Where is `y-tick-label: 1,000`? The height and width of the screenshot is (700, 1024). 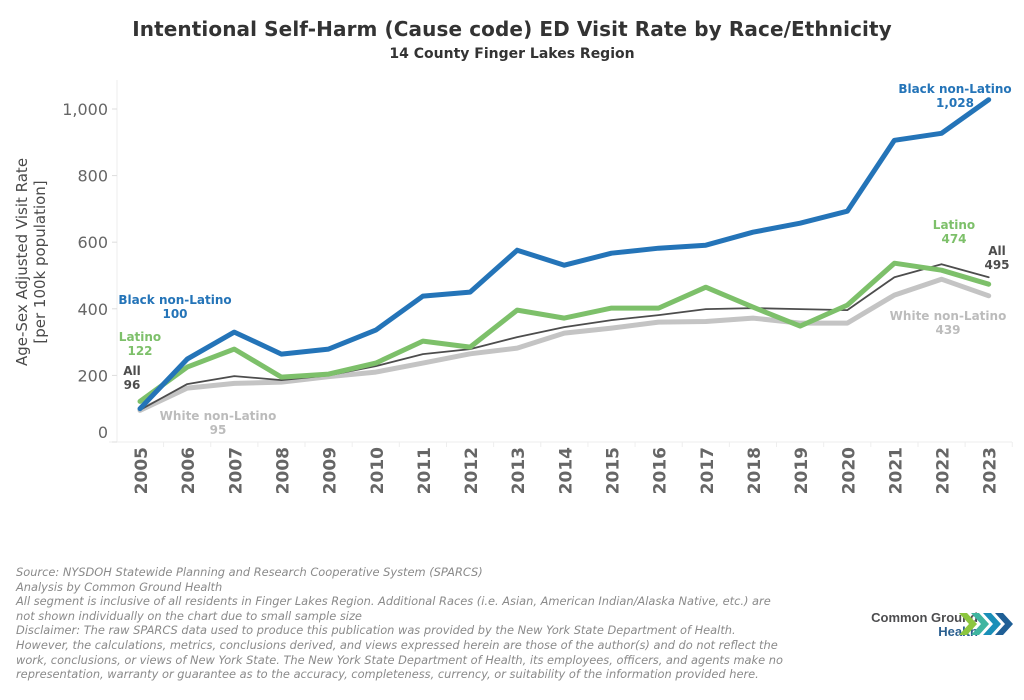
y-tick-label: 1,000 is located at coordinates (85, 109).